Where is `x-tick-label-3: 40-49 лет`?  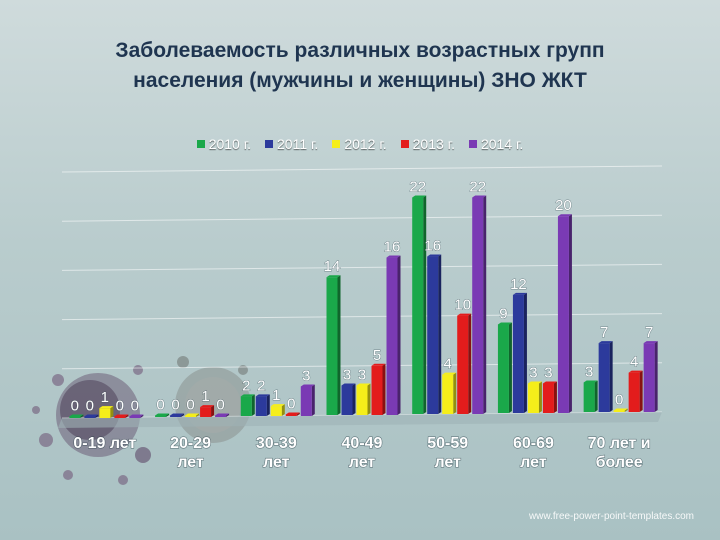
x-tick-label-3: 40-49 лет is located at coordinates (362, 453).